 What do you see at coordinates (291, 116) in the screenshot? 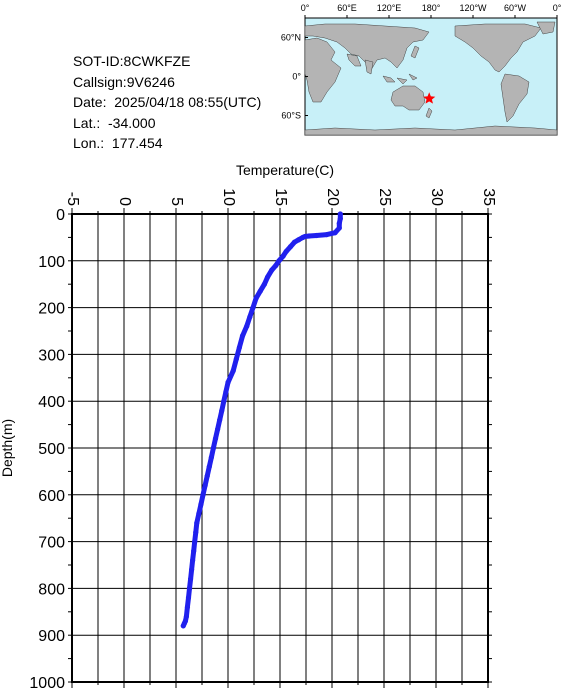
I see `map-lat-label: 60°S` at bounding box center [291, 116].